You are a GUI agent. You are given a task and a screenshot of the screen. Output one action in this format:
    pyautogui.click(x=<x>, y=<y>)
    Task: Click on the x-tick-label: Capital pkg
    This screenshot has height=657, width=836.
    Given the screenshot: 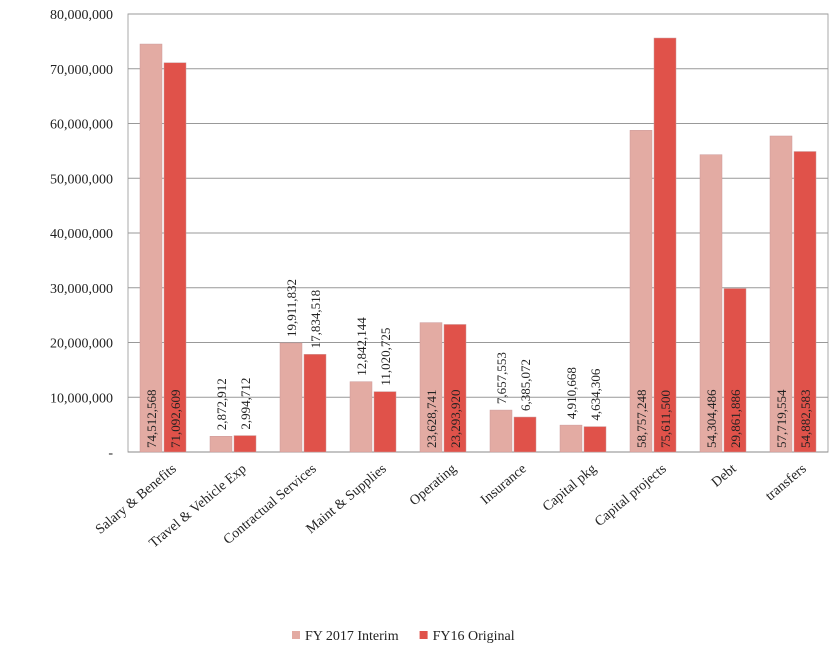 What is the action you would take?
    pyautogui.click(x=569, y=488)
    